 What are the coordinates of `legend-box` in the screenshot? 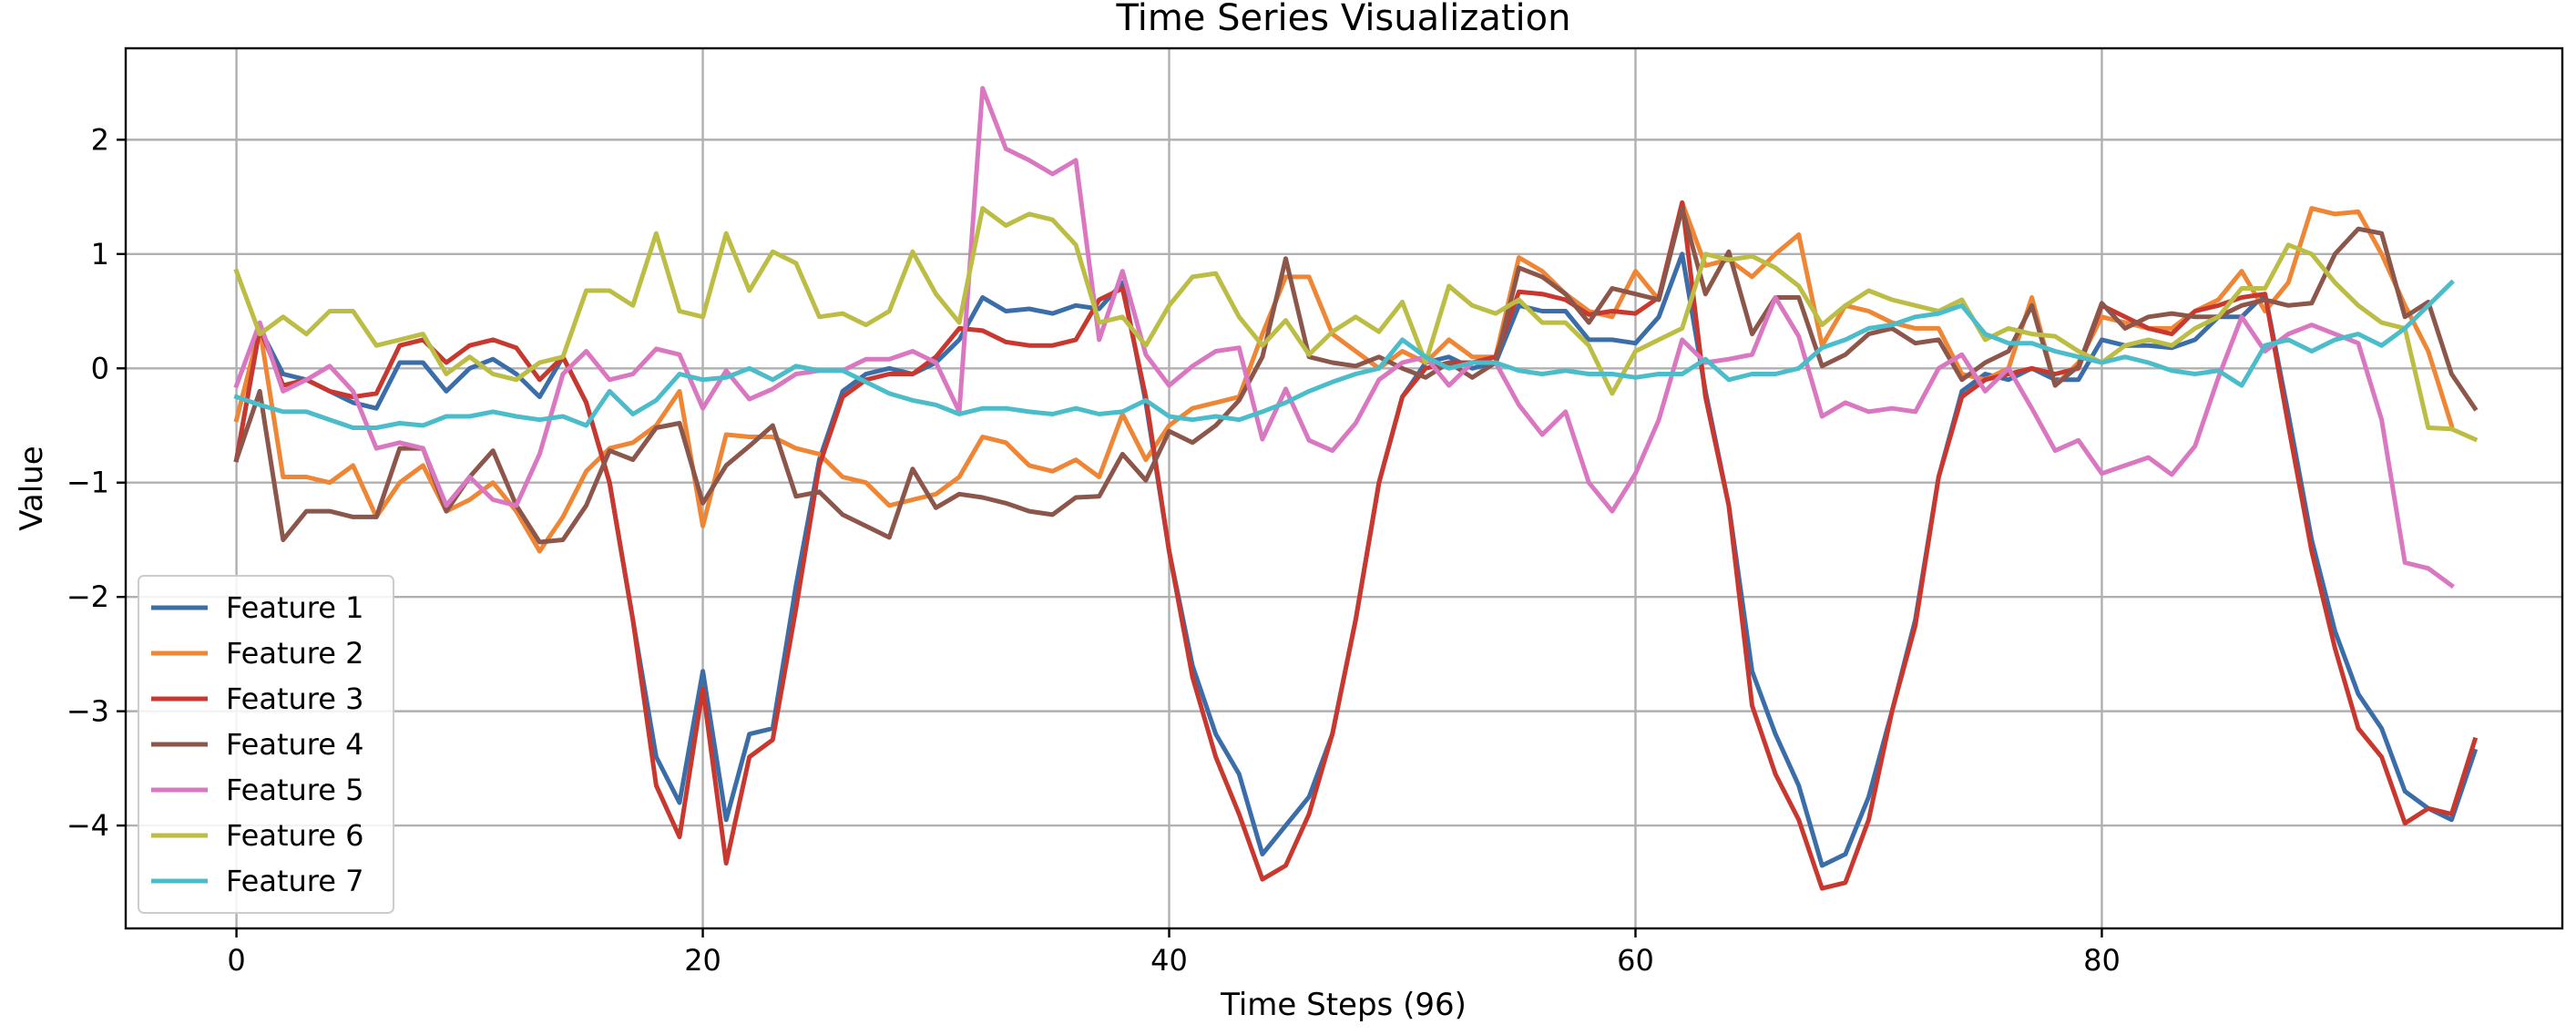 It's located at (266, 745).